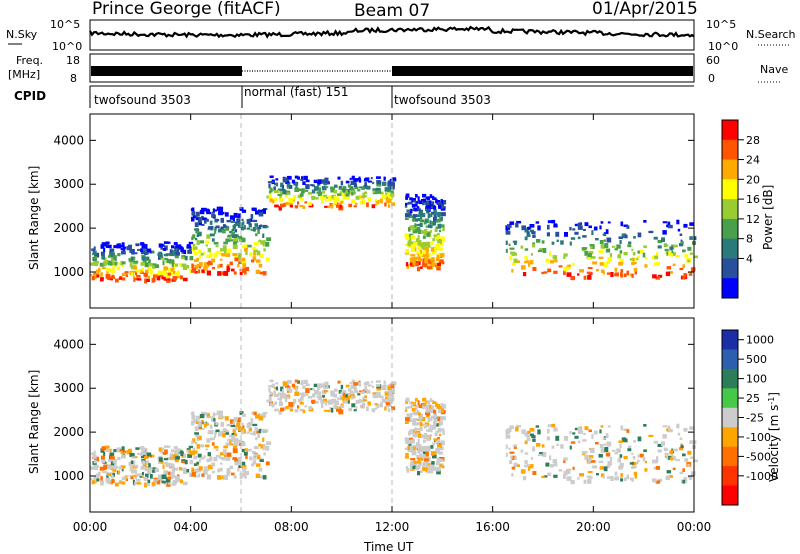  What do you see at coordinates (756, 379) in the screenshot?
I see `colorbar-tick-label: 100` at bounding box center [756, 379].